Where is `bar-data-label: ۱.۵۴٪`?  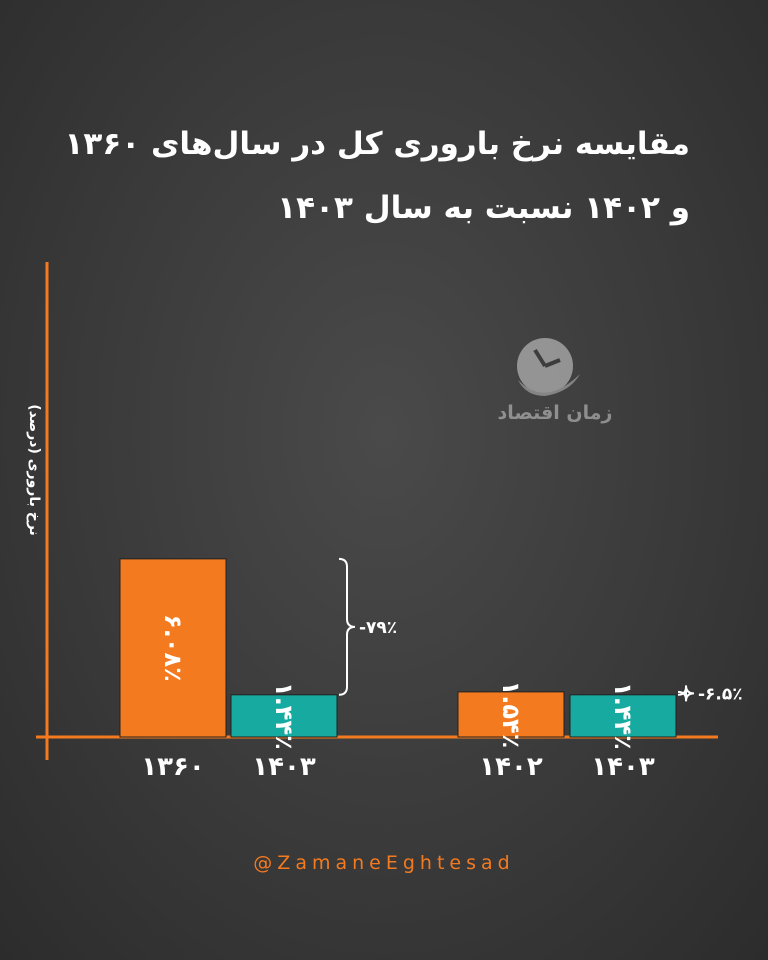 bar-data-label: ۱.۵۴٪ is located at coordinates (511, 715).